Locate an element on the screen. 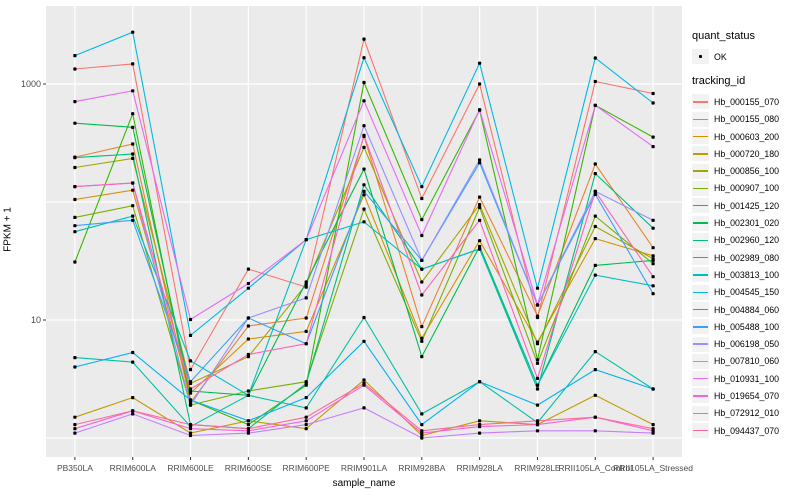 The height and width of the screenshot is (500, 800). legend-entry-Hb_000155_080: Hb_000155_080 is located at coordinates (746, 119).